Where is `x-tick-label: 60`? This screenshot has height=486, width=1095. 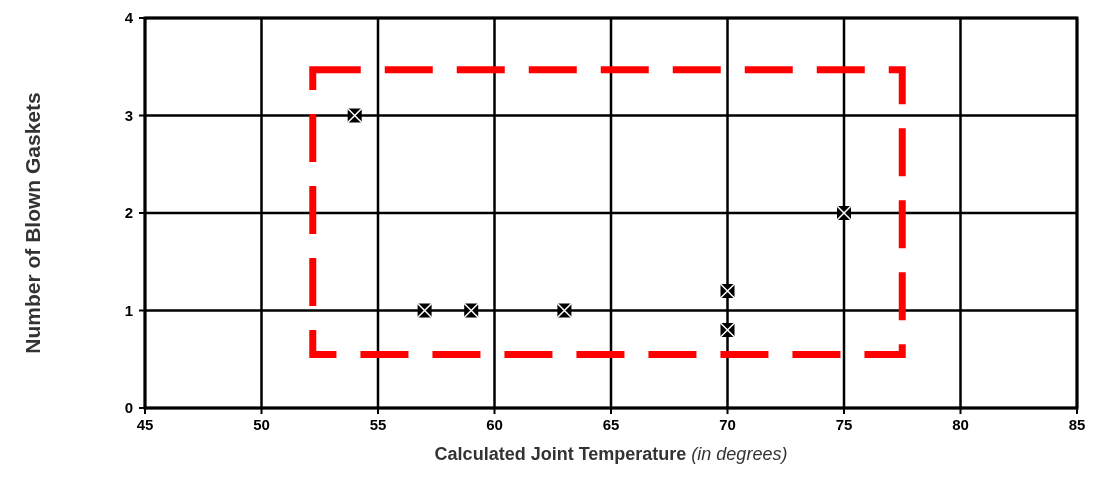
x-tick-label: 60 is located at coordinates (494, 424).